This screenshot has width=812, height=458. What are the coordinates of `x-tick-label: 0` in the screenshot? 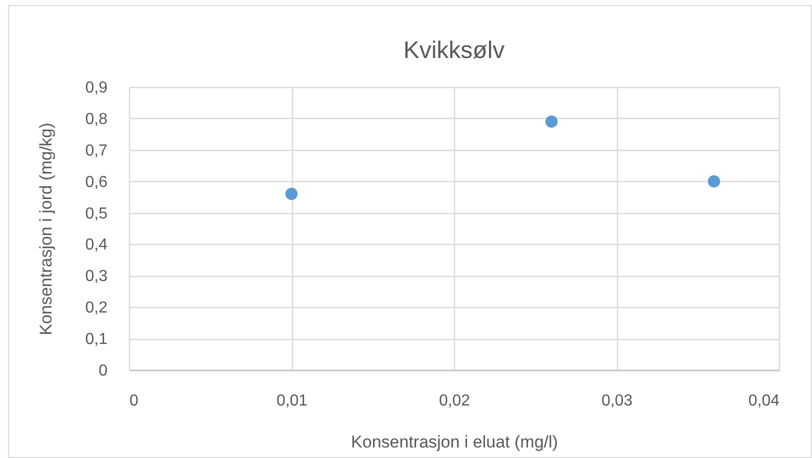 It's located at (134, 401).